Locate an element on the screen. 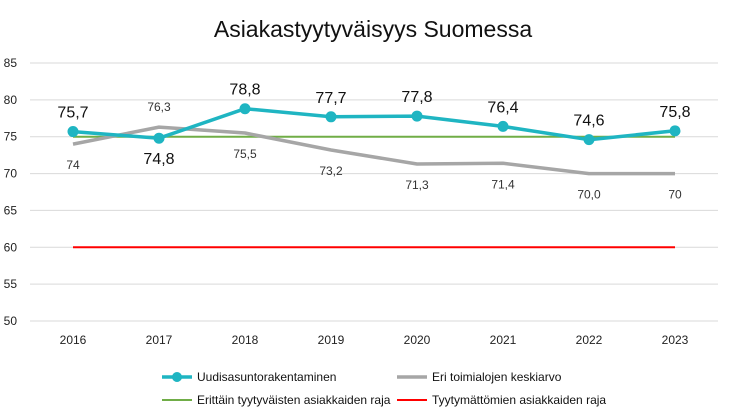 This screenshot has width=746, height=419. data-label-average: 75,5 is located at coordinates (245, 154).